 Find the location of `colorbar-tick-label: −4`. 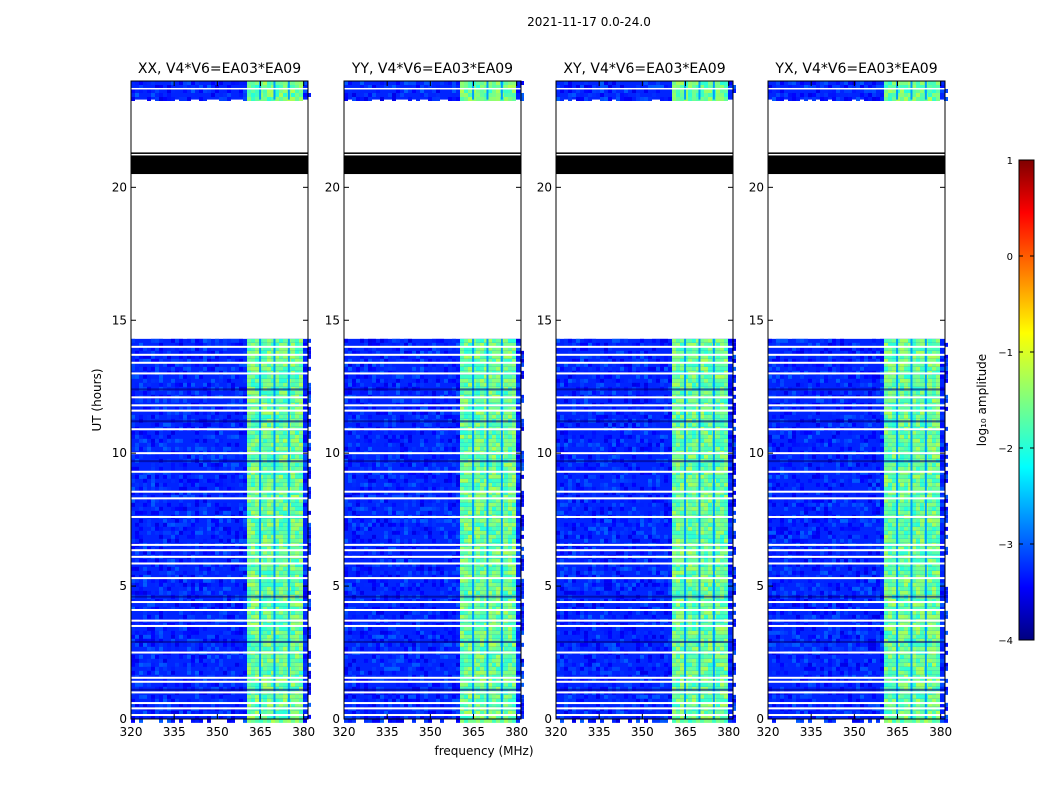

colorbar-tick-label: −4 is located at coordinates (1005, 641).